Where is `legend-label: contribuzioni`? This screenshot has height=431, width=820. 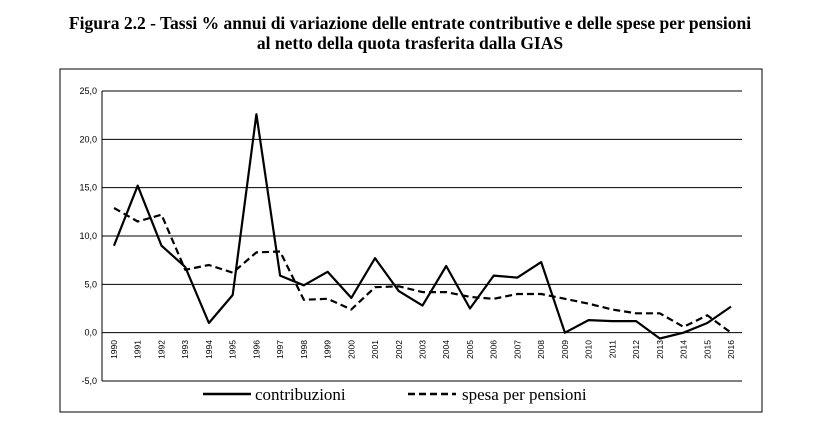 legend-label: contribuzioni is located at coordinates (300, 394).